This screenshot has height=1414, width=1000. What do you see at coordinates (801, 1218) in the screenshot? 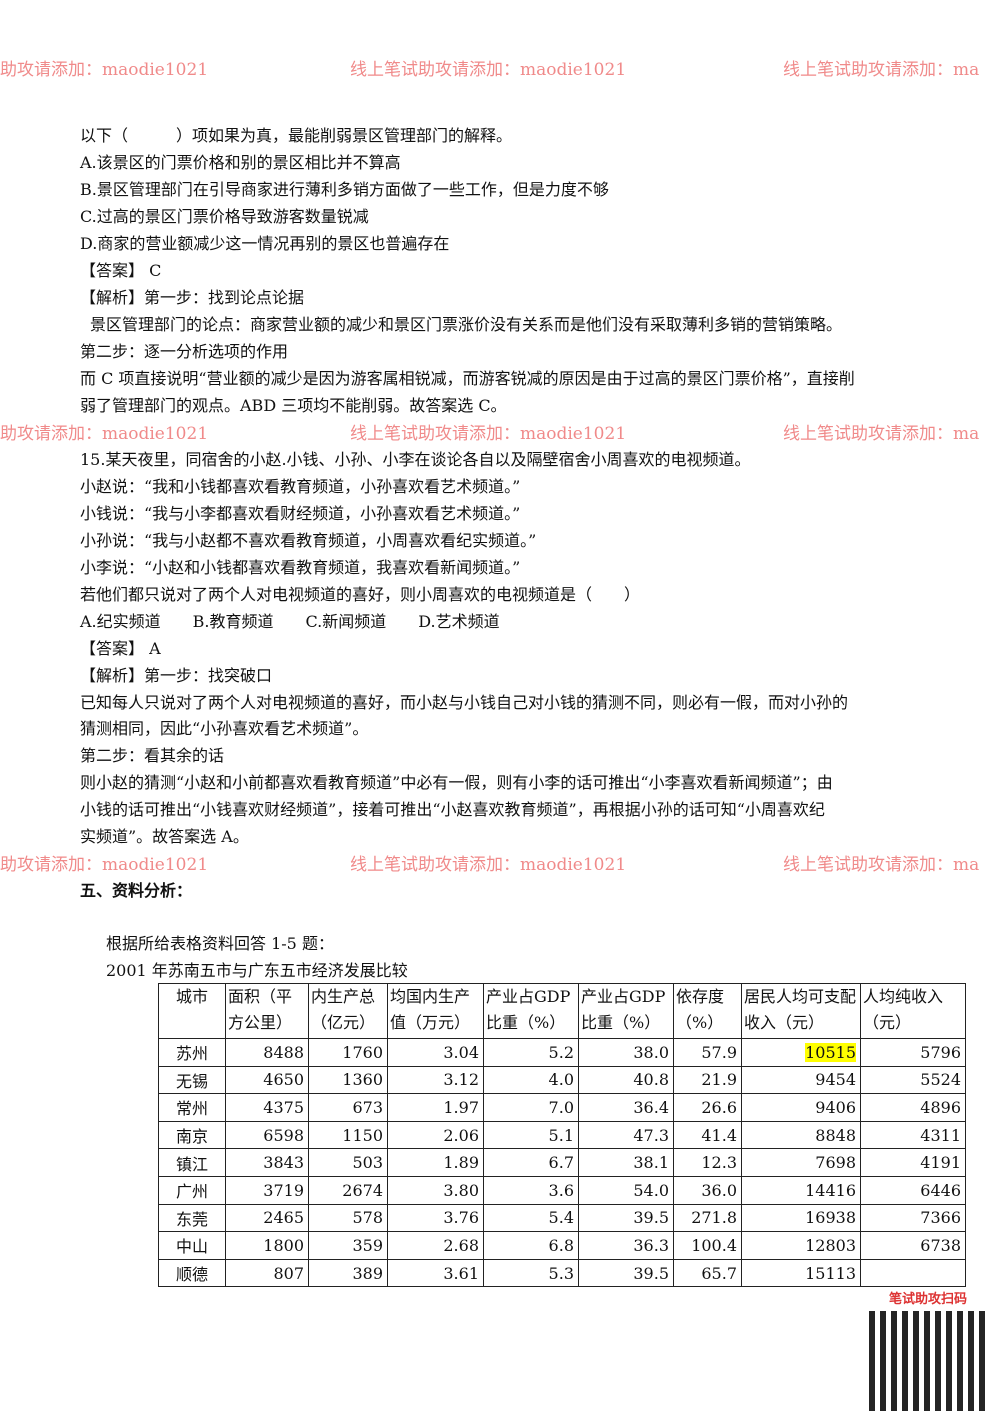
I see `table-cell: 16938` at bounding box center [801, 1218].